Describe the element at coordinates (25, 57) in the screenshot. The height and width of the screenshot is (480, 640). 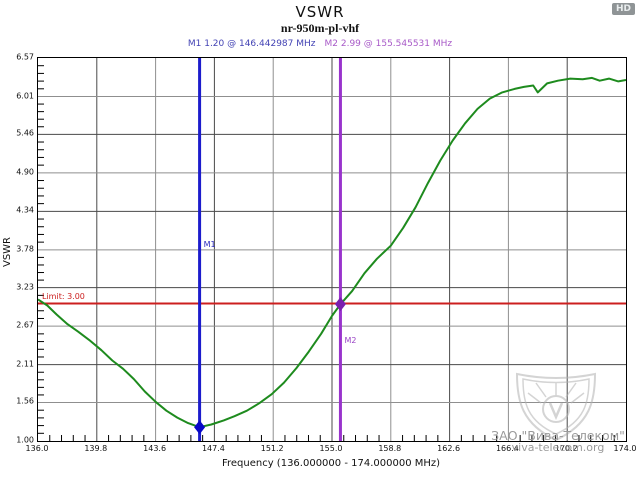
I see `y-tick-label: 6.57` at that location.